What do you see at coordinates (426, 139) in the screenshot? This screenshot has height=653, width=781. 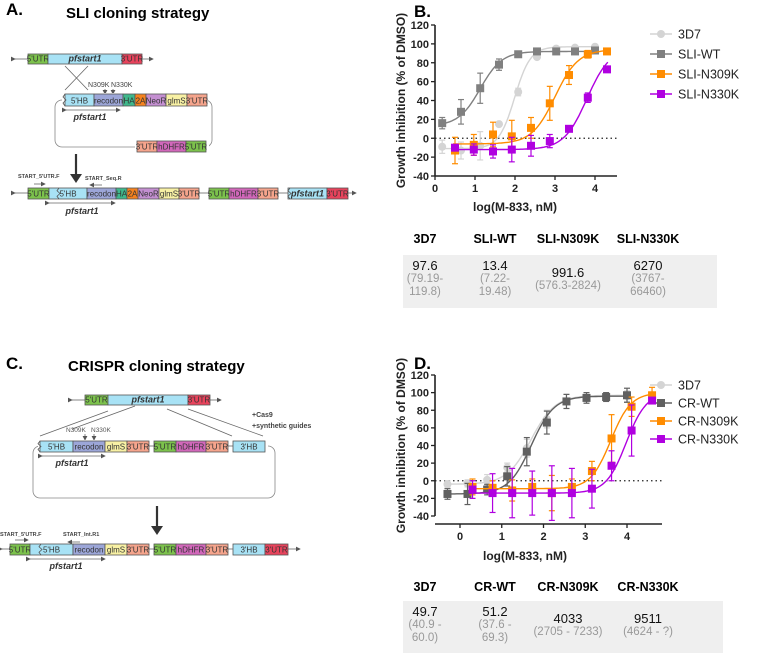 I see `y-tick-label: 0` at bounding box center [426, 139].